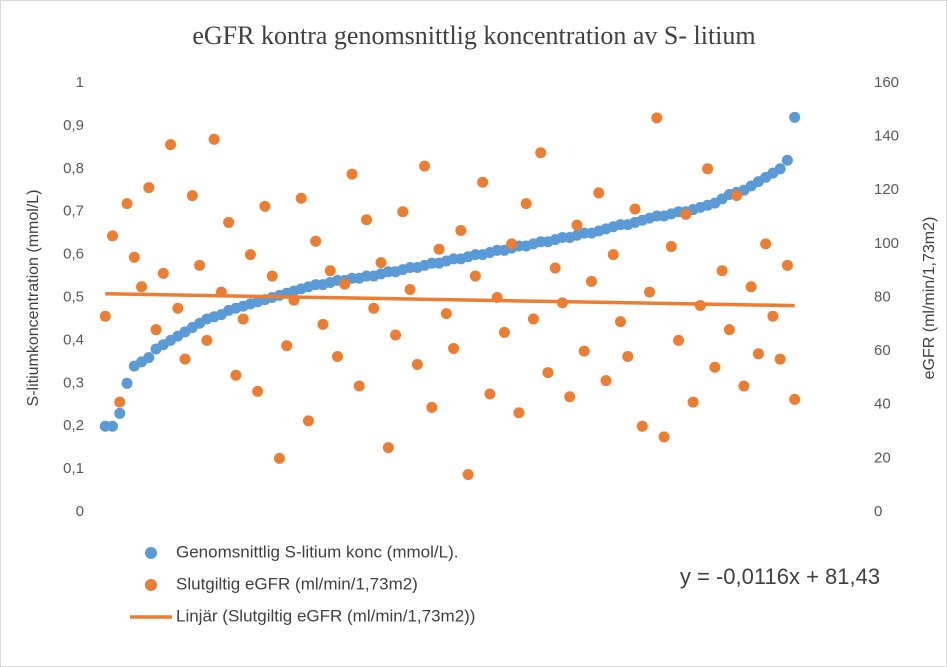 The width and height of the screenshot is (947, 667). Describe the element at coordinates (886, 82) in the screenshot. I see `y2-tick-label: 160` at that location.